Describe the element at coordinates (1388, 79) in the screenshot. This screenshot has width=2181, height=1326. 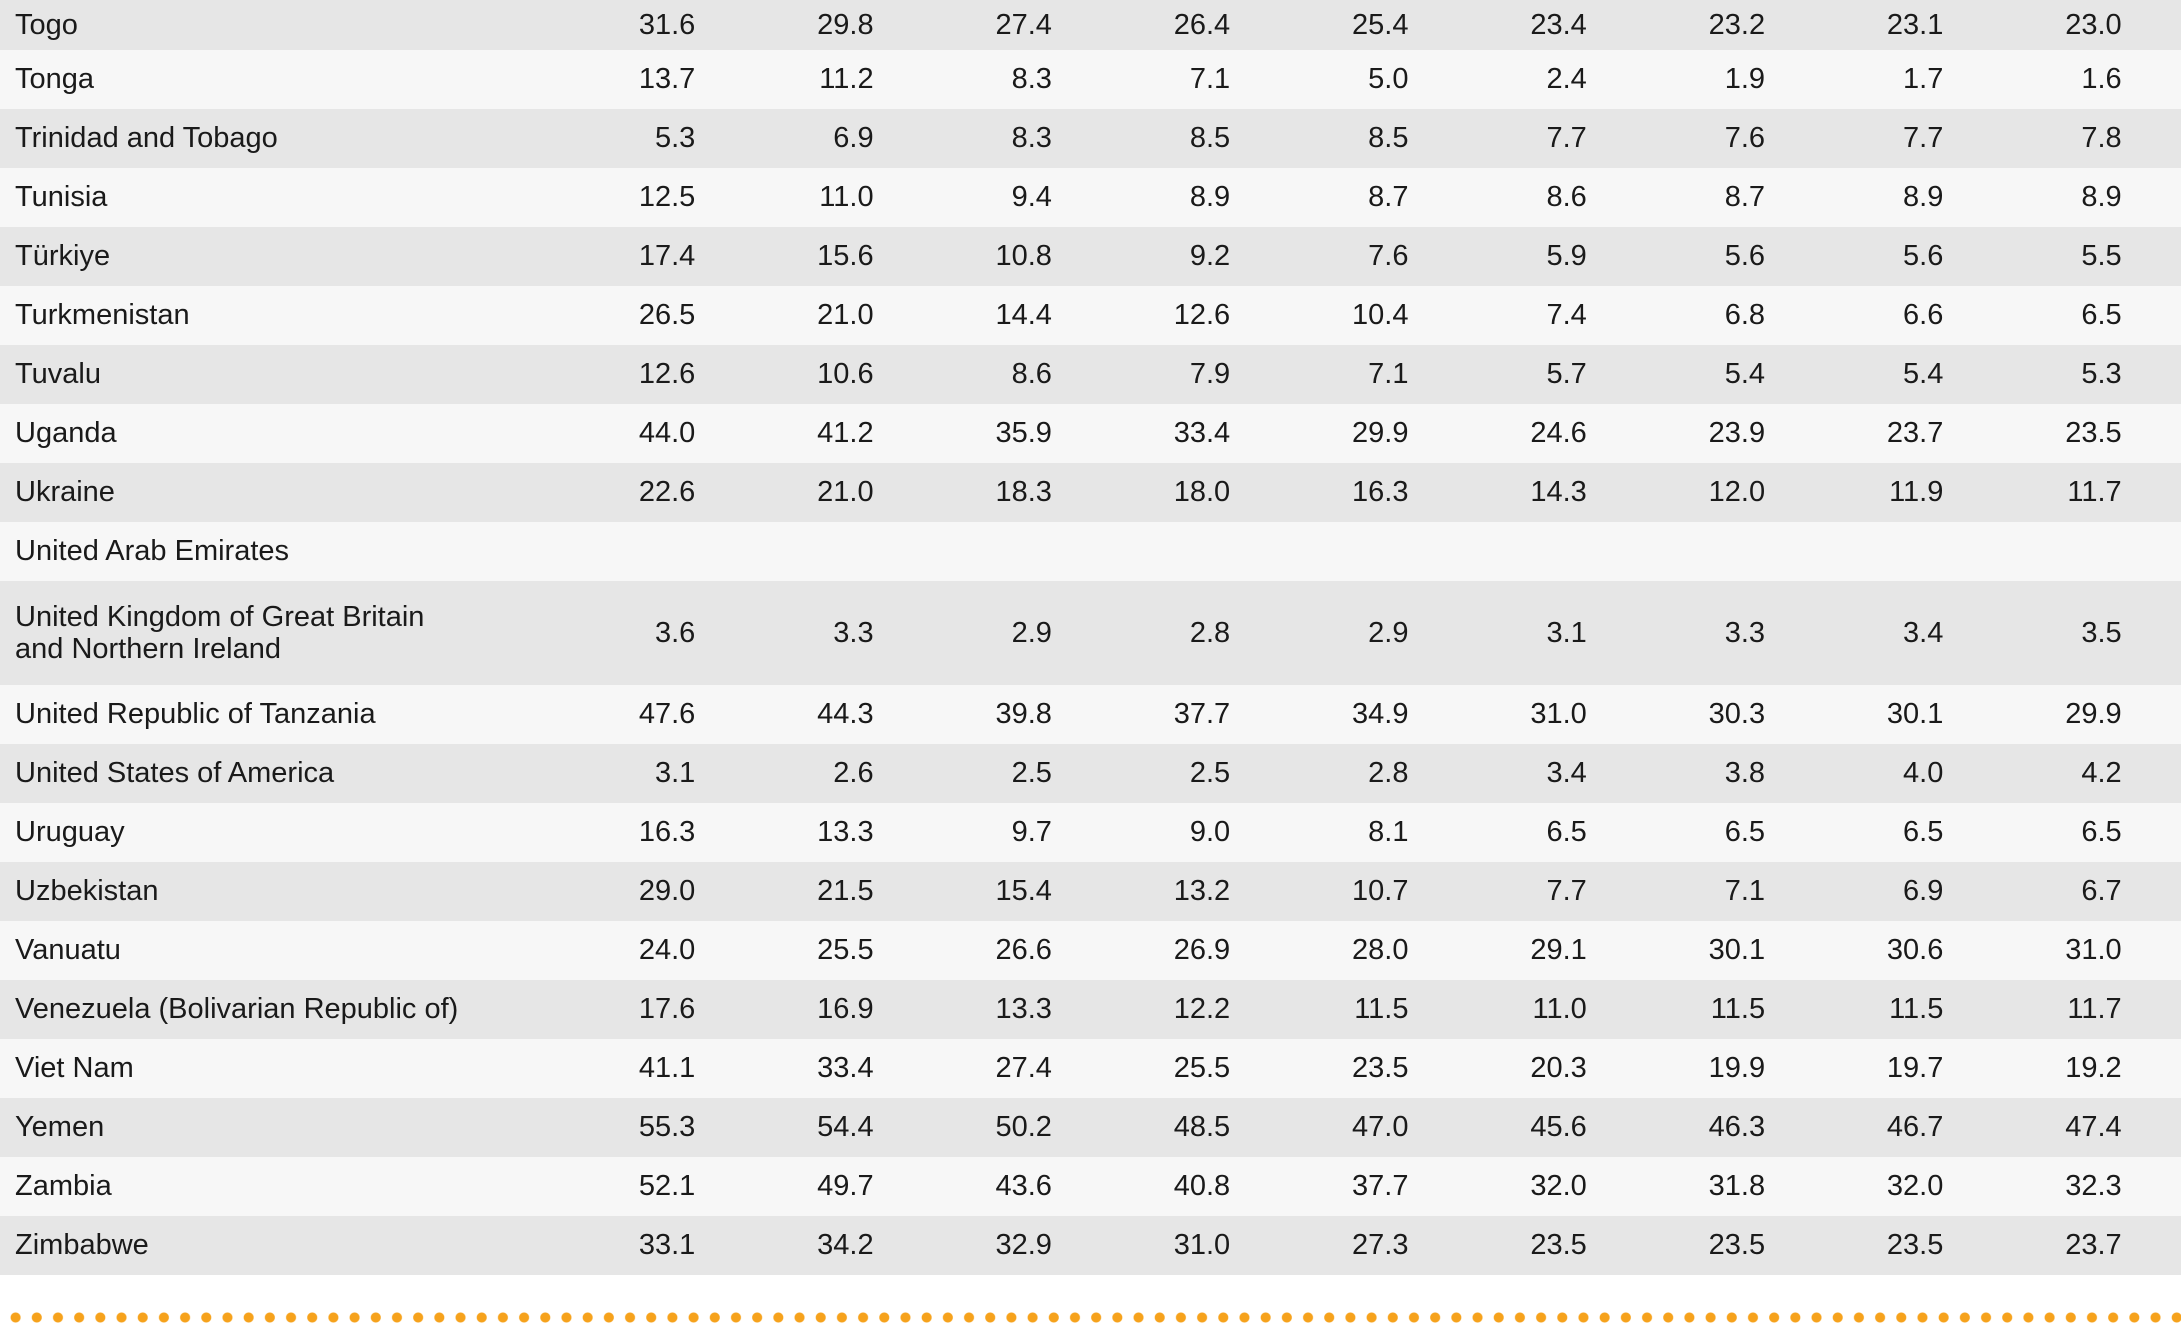
I see `value-cell: 5.0` at that location.